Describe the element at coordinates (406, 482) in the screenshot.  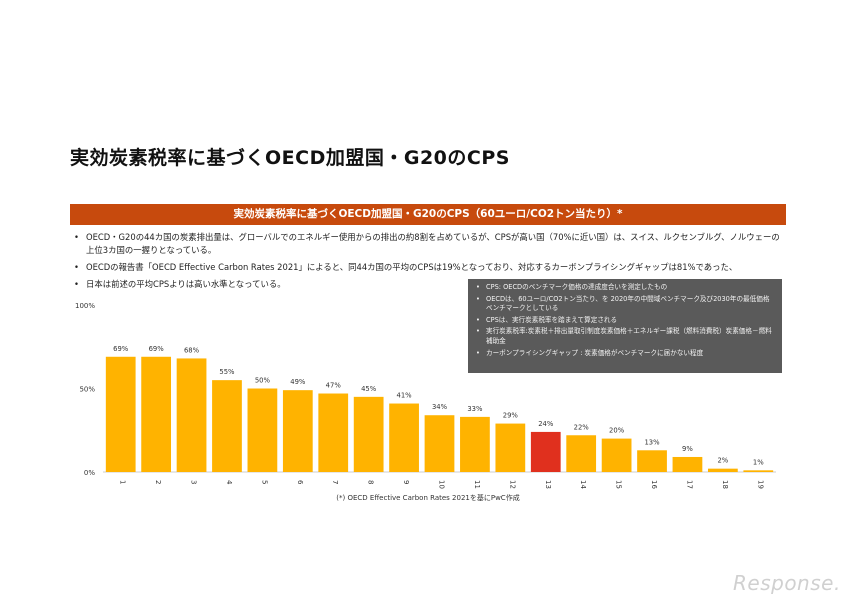
I see `x-tick-label: 9` at that location.